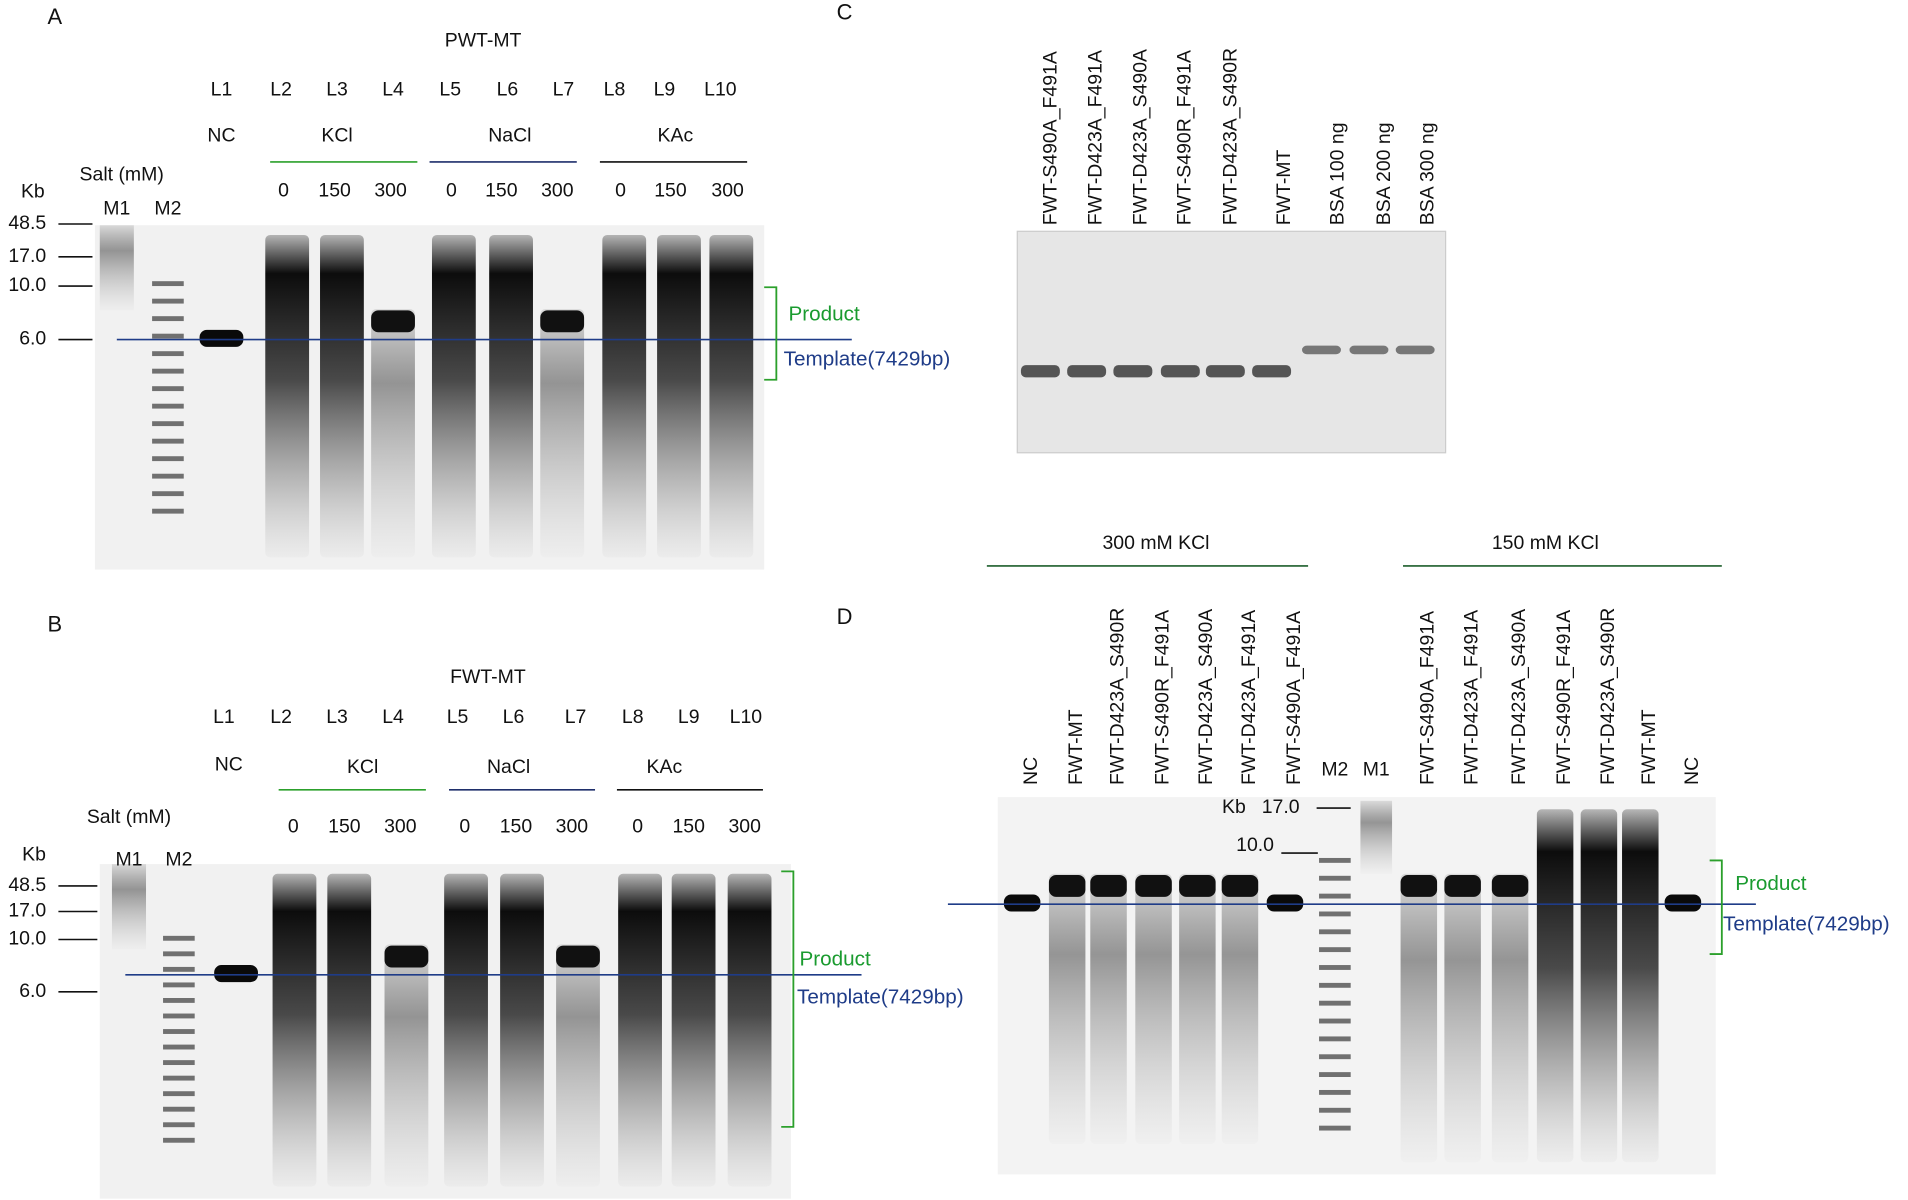 This screenshot has height=1200, width=1908. What do you see at coordinates (483, 41) in the screenshot?
I see `construct-label: PWT-MT` at bounding box center [483, 41].